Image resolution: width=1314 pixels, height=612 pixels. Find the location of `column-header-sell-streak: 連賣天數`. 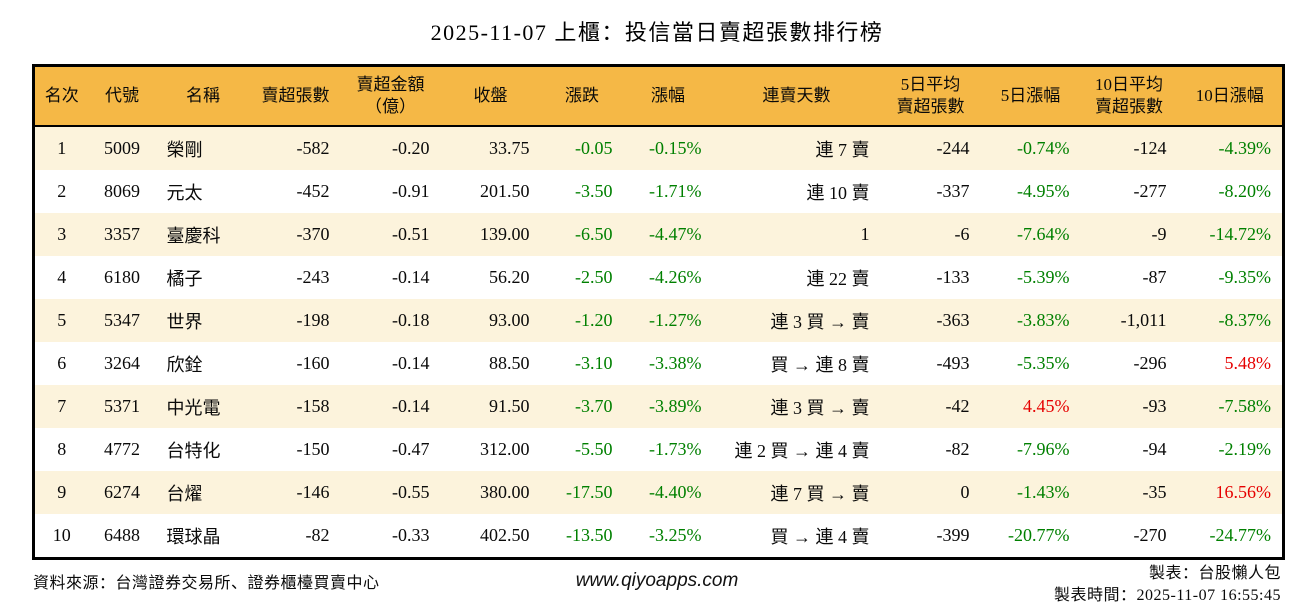

column-header-sell-streak: 連賣天數 is located at coordinates (796, 96).